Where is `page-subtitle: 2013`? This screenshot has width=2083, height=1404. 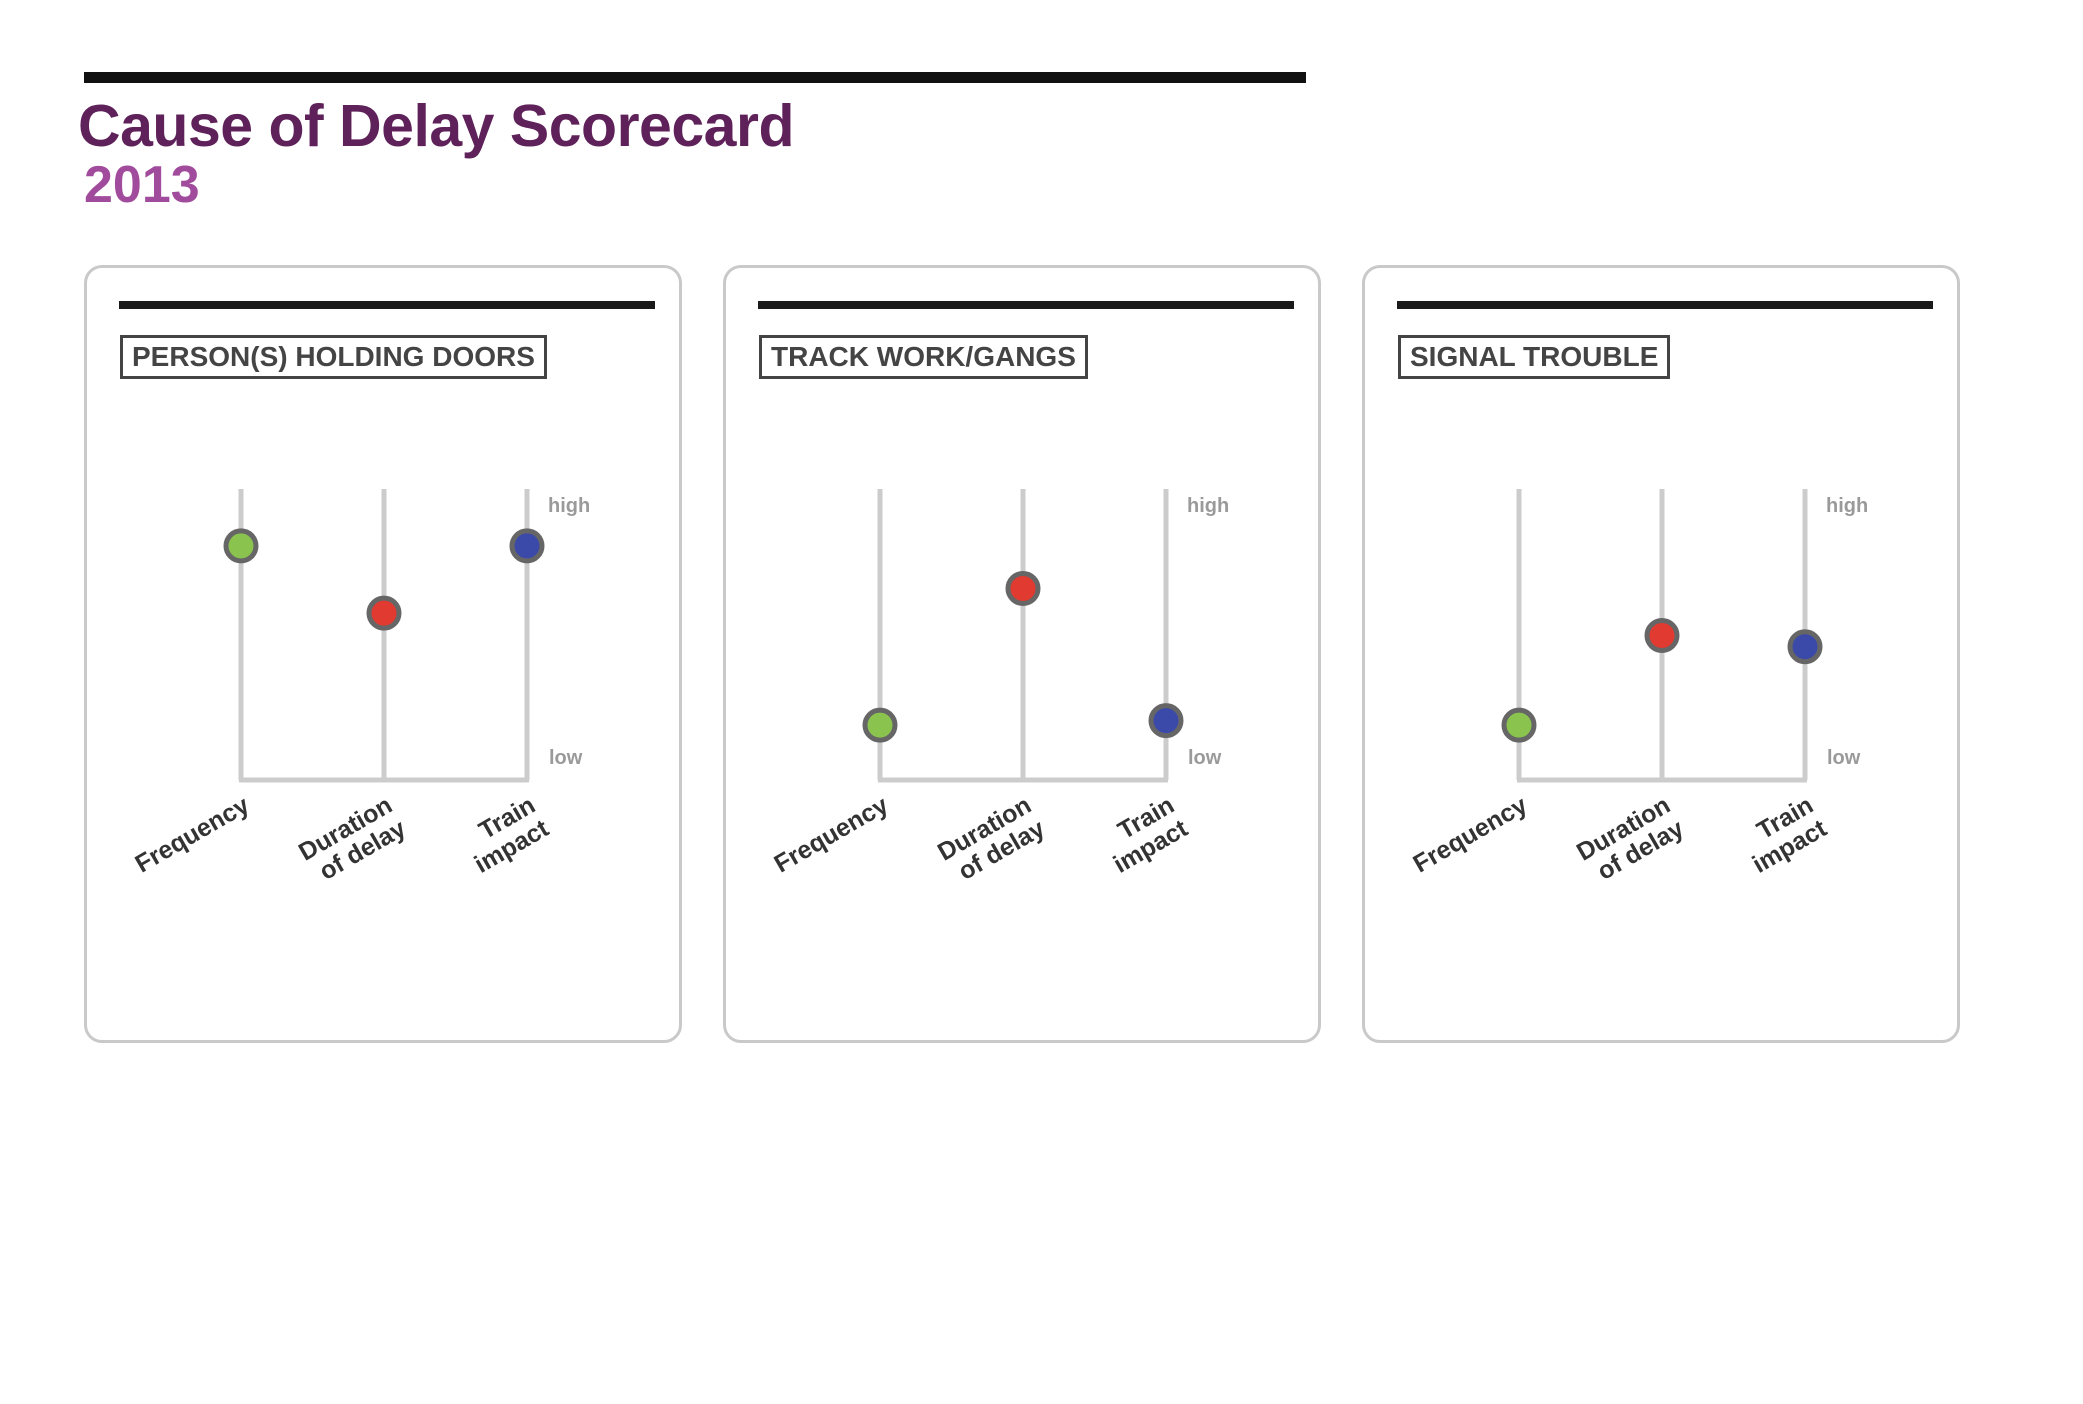 page-subtitle: 2013 is located at coordinates (142, 185).